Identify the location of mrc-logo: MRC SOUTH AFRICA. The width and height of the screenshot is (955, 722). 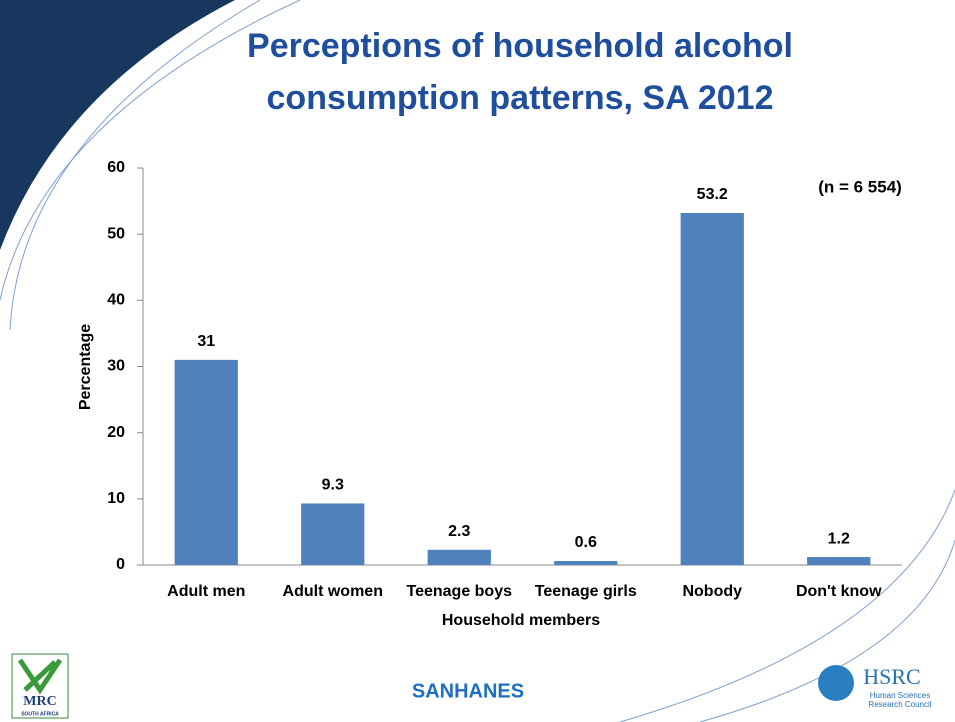
(40, 686).